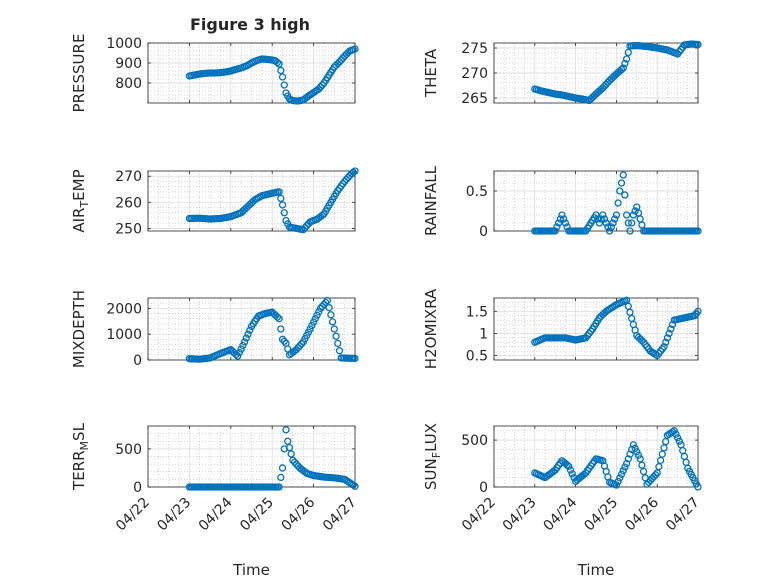  What do you see at coordinates (431, 73) in the screenshot?
I see `y-axis-label-text: THETA` at bounding box center [431, 73].